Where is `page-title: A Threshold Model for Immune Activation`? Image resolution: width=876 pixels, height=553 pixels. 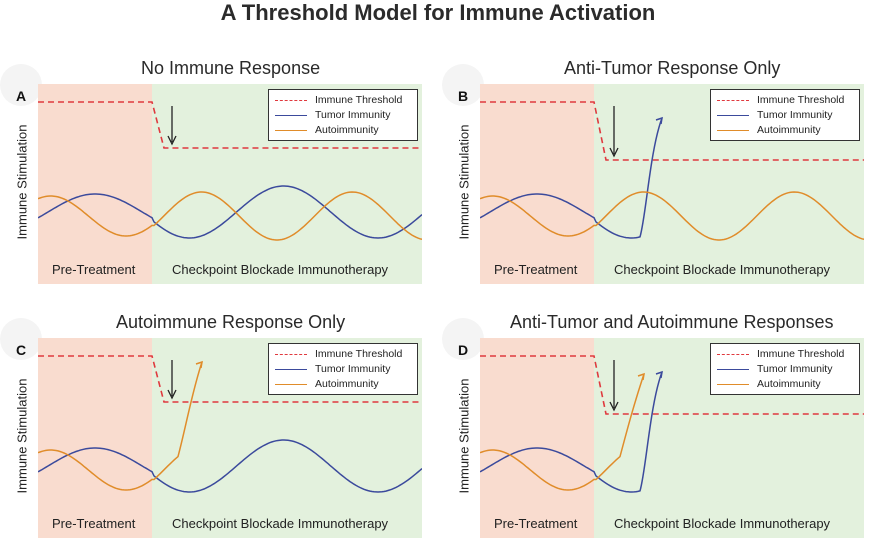 page-title: A Threshold Model for Immune Activation is located at coordinates (438, 12).